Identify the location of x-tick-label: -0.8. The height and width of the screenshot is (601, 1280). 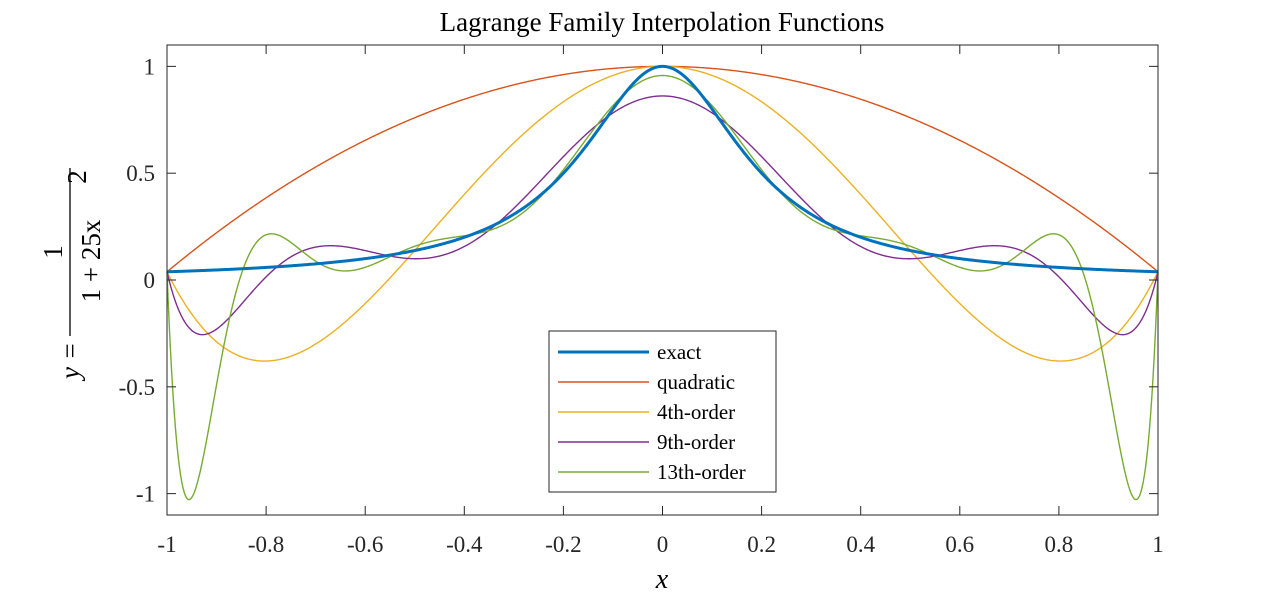
(266, 544).